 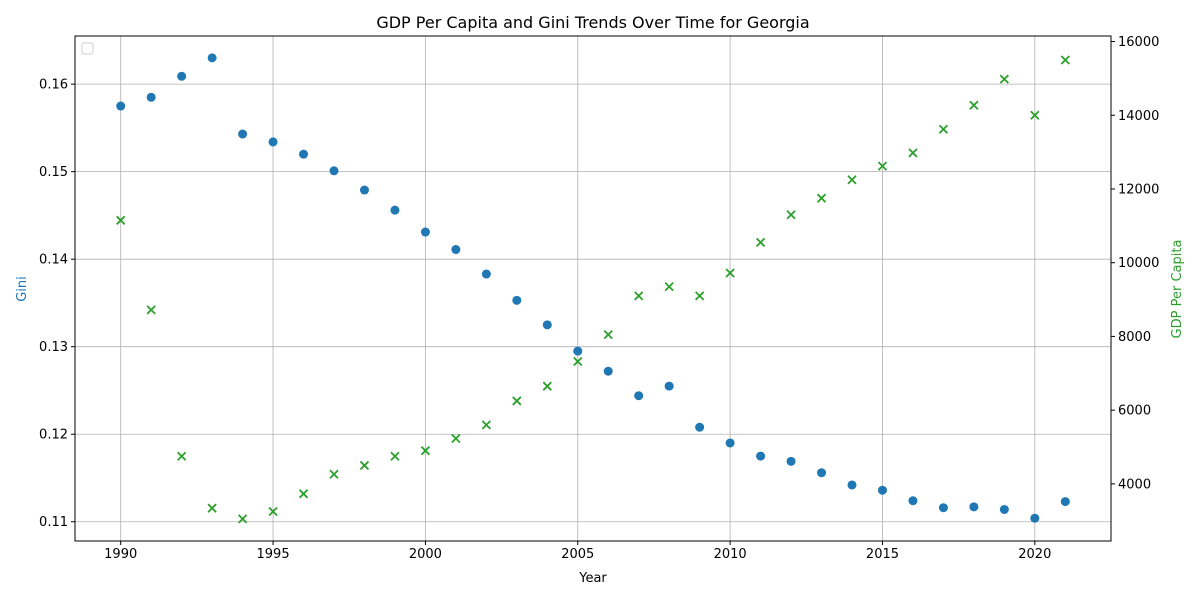 What do you see at coordinates (1034, 554) in the screenshot?
I see `x-tick-label: 2020` at bounding box center [1034, 554].